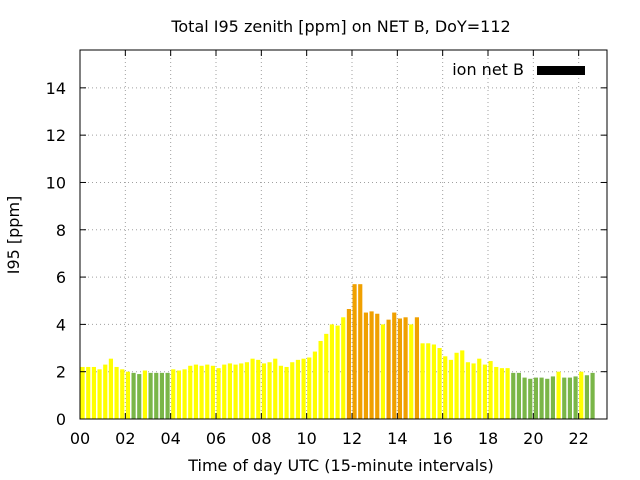  I want to click on x-tick-label: 10, so click(306, 438).